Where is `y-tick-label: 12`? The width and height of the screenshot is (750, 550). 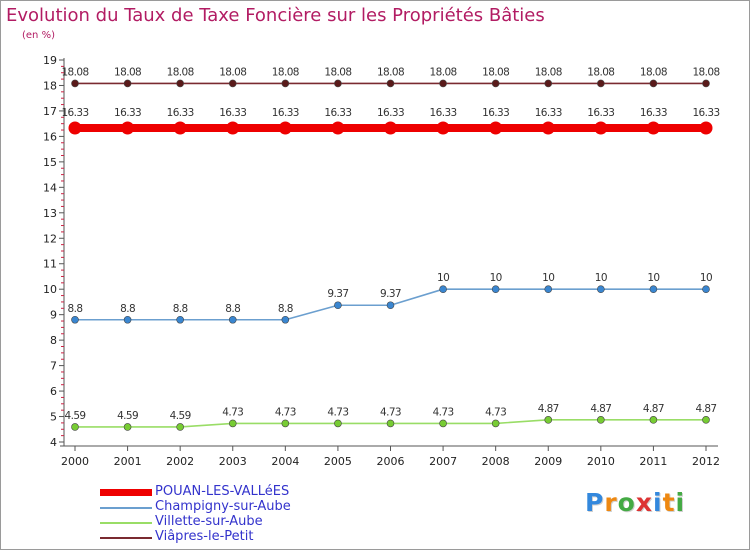
y-tick-label: 12 is located at coordinates (50, 238).